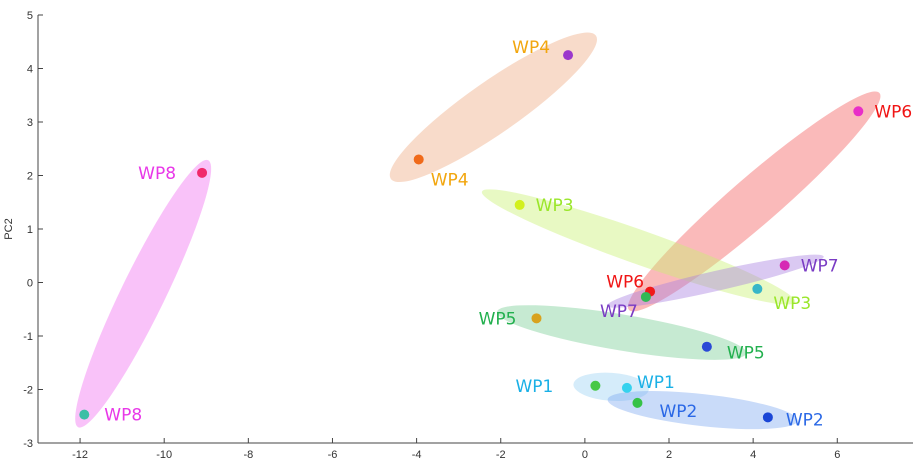  I want to click on x-tick-label: -2, so click(501, 455).